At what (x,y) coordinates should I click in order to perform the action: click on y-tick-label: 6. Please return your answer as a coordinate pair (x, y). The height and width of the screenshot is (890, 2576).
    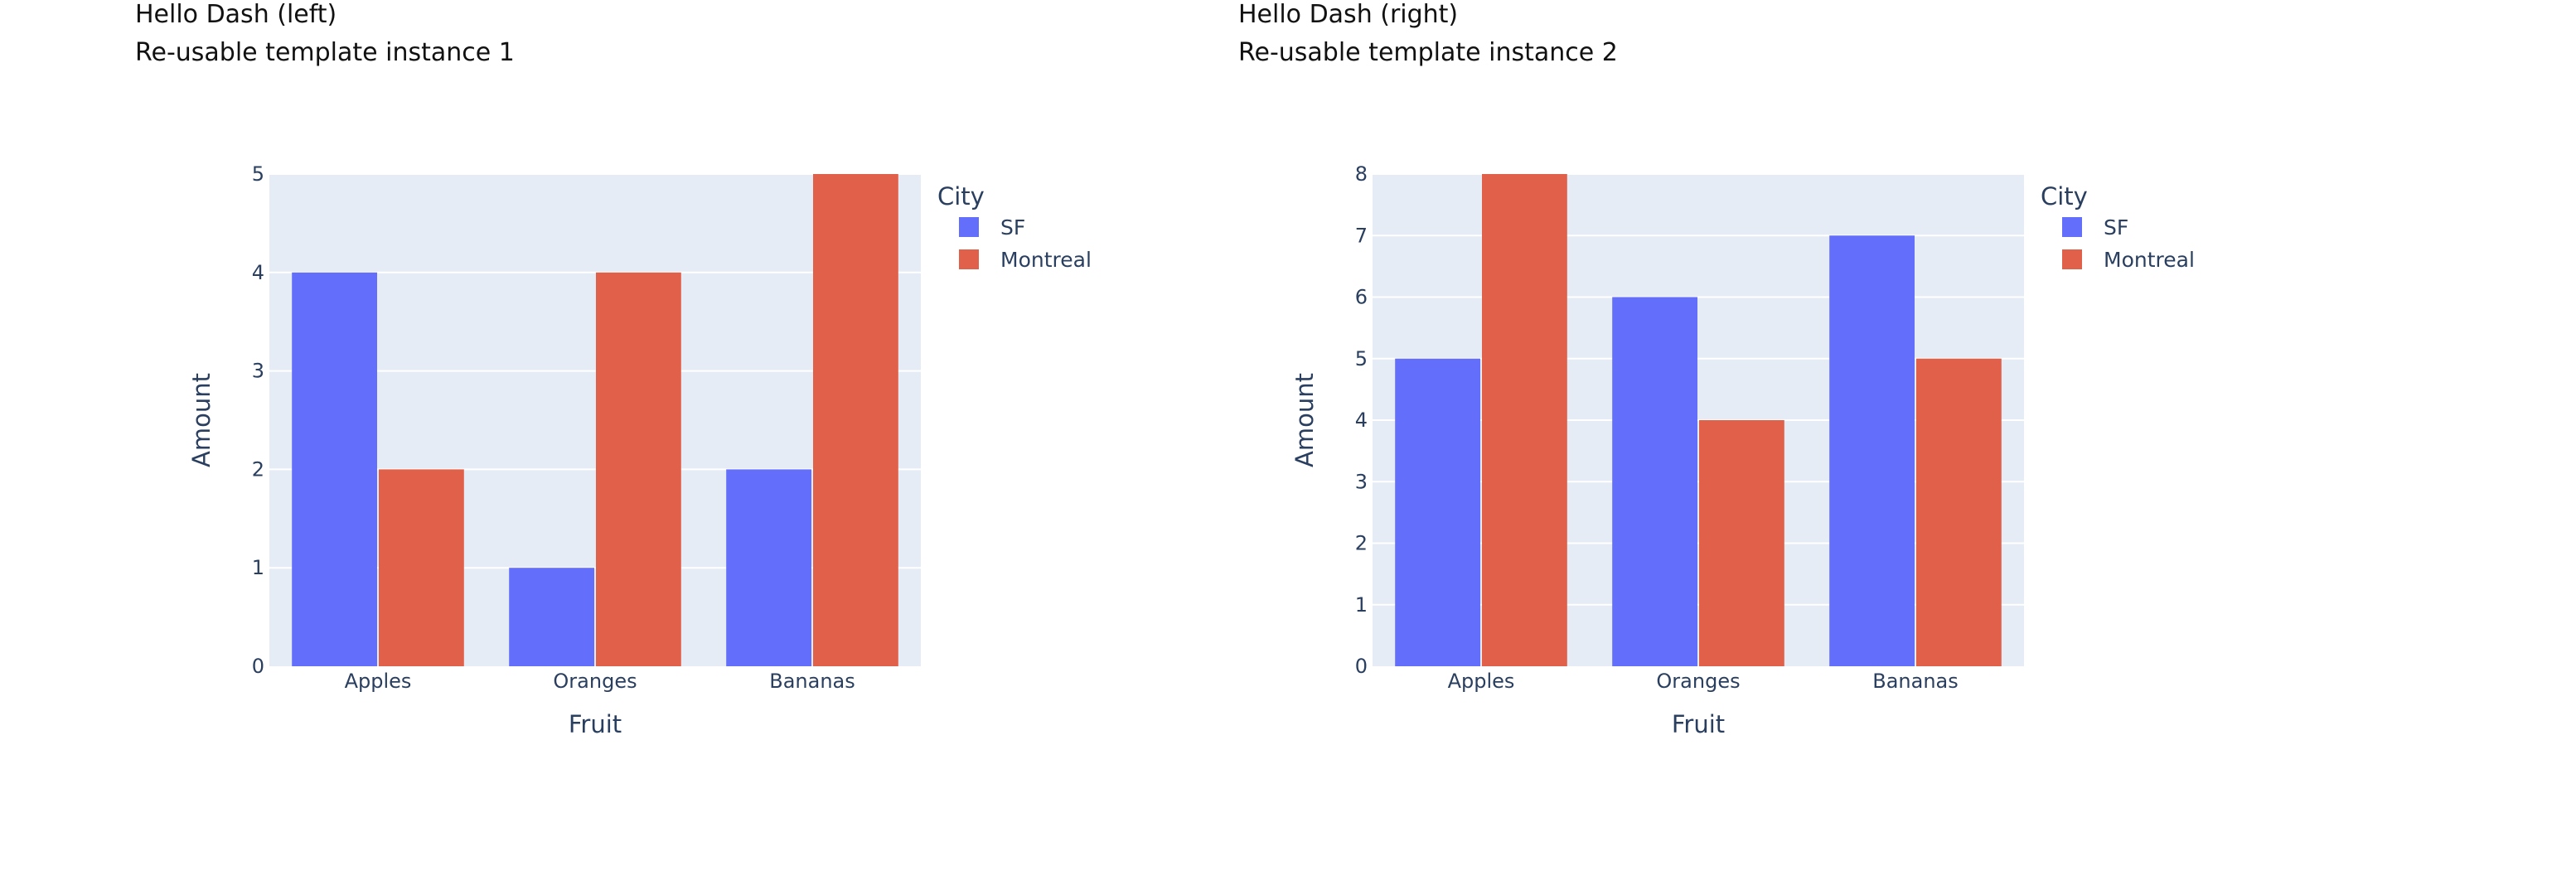
    Looking at the image, I should click on (1361, 297).